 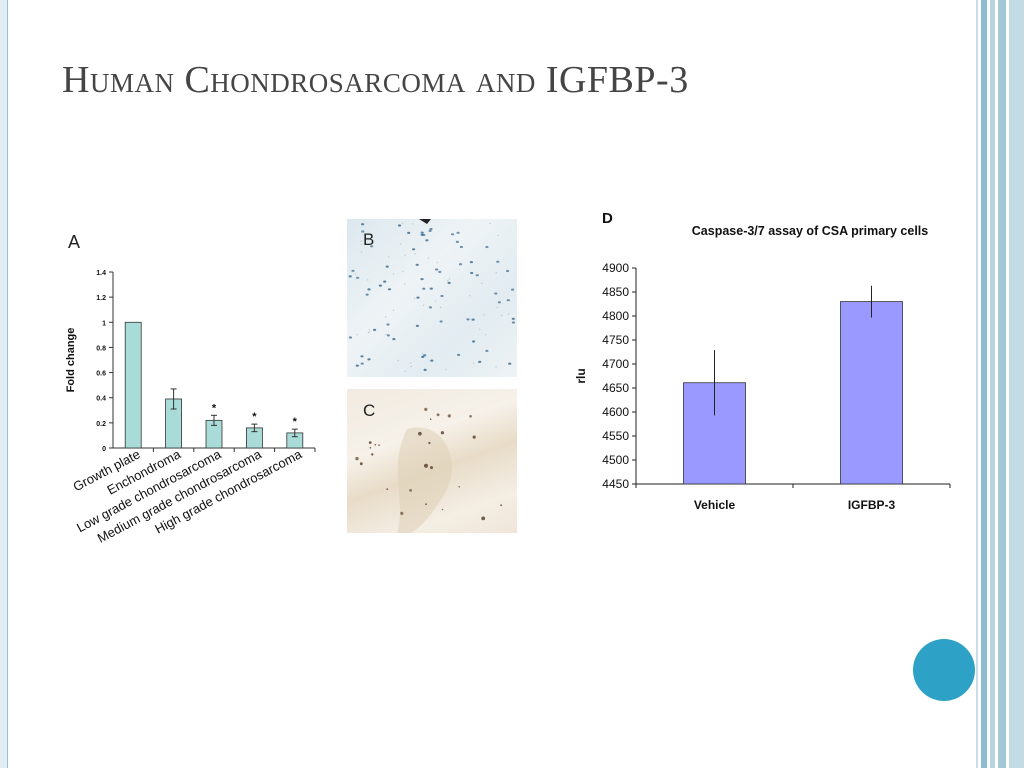 I want to click on y-tick-label: 1.4, so click(x=101, y=273).